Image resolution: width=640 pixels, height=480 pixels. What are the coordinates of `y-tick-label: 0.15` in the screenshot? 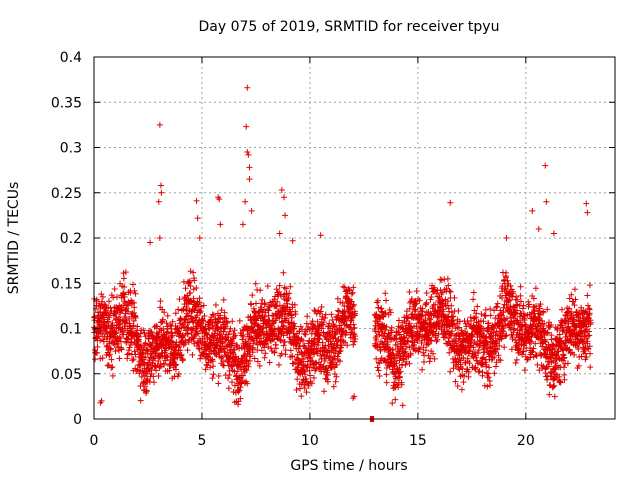 It's located at (66, 284).